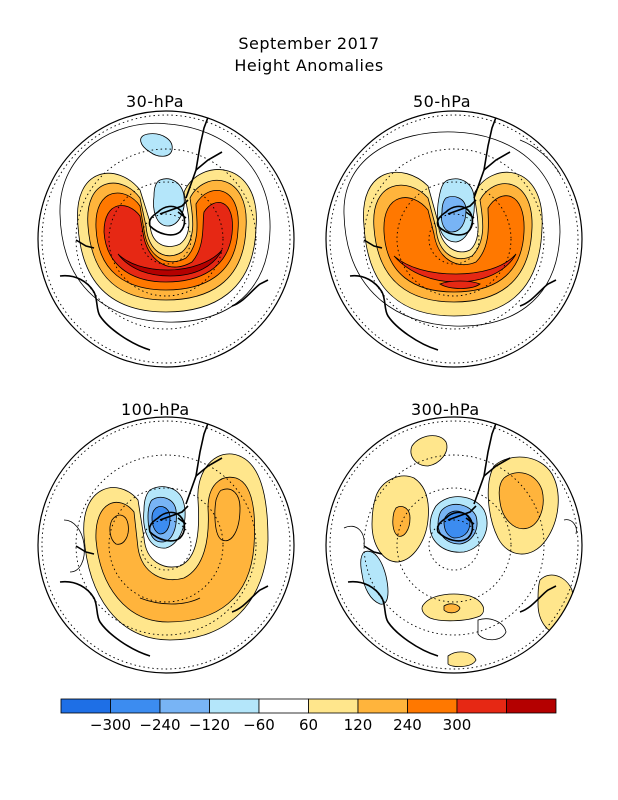  What do you see at coordinates (259, 725) in the screenshot?
I see `colorbar-tick-label: −60` at bounding box center [259, 725].